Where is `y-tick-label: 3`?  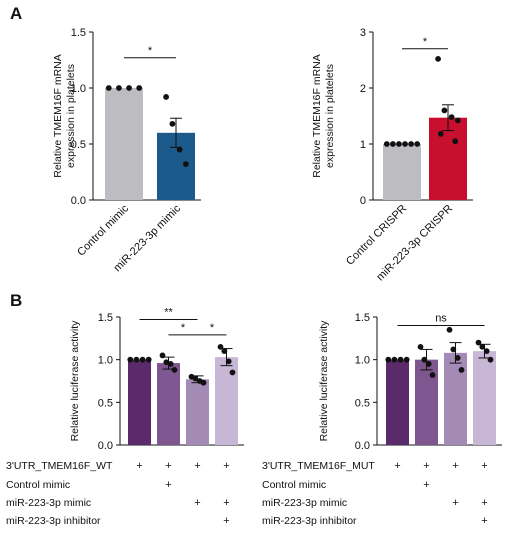
y-tick-label: 3 is located at coordinates (363, 33).